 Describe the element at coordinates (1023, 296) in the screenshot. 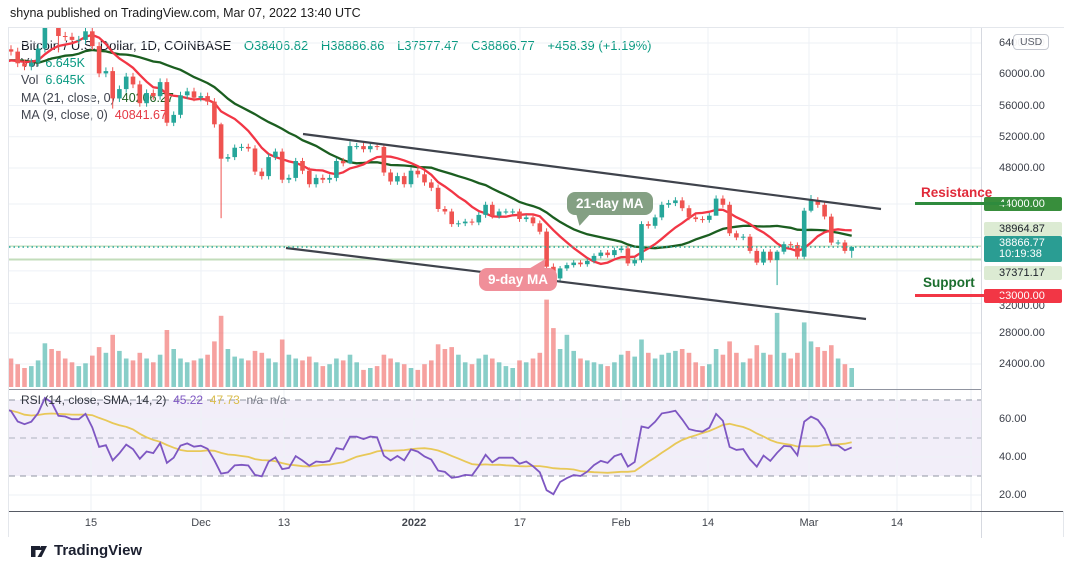

I see `support-axis-label: 33000.00` at that location.